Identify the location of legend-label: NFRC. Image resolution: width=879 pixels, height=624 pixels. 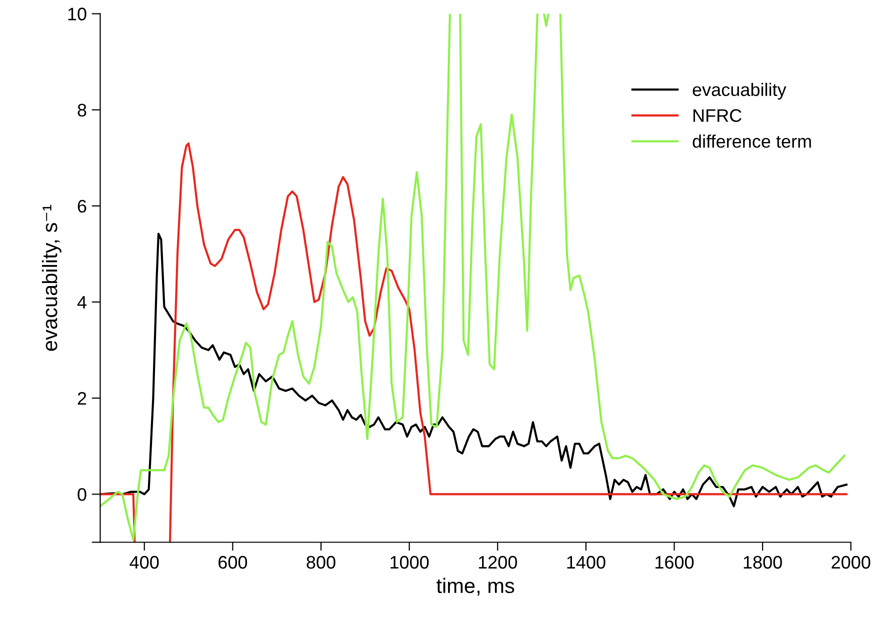
(717, 115).